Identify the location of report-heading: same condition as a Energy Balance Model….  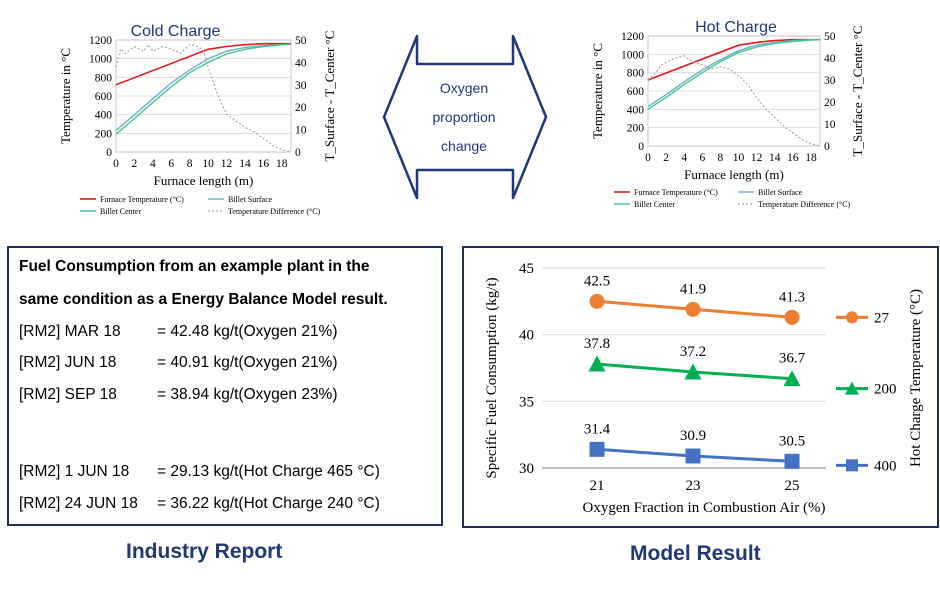
(203, 299).